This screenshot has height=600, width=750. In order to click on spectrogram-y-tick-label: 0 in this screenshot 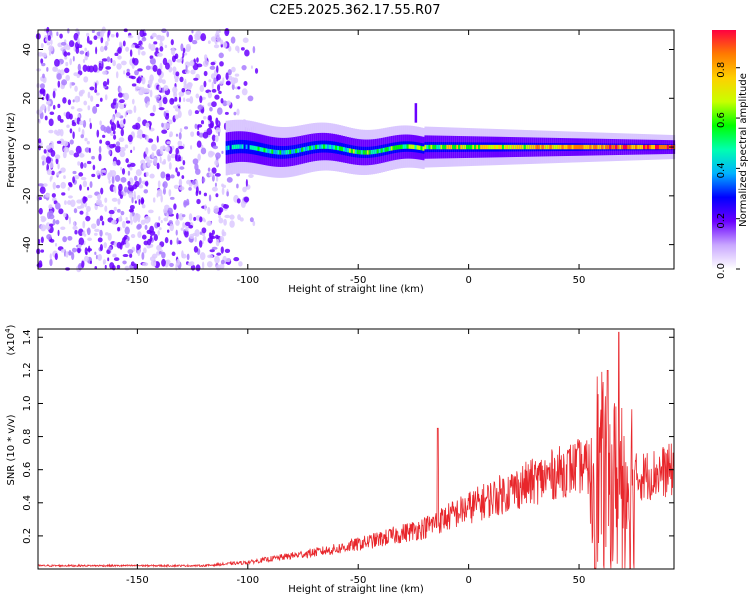, I will do `click(27, 147)`.